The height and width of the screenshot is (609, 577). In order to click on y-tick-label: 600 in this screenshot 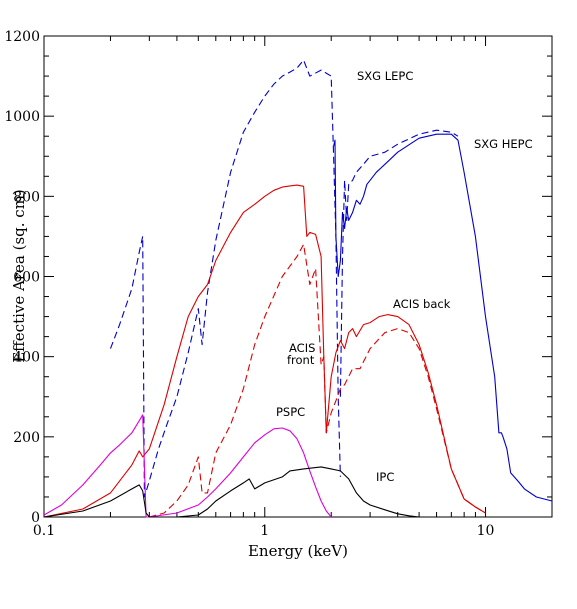, I will do `click(26, 278)`.